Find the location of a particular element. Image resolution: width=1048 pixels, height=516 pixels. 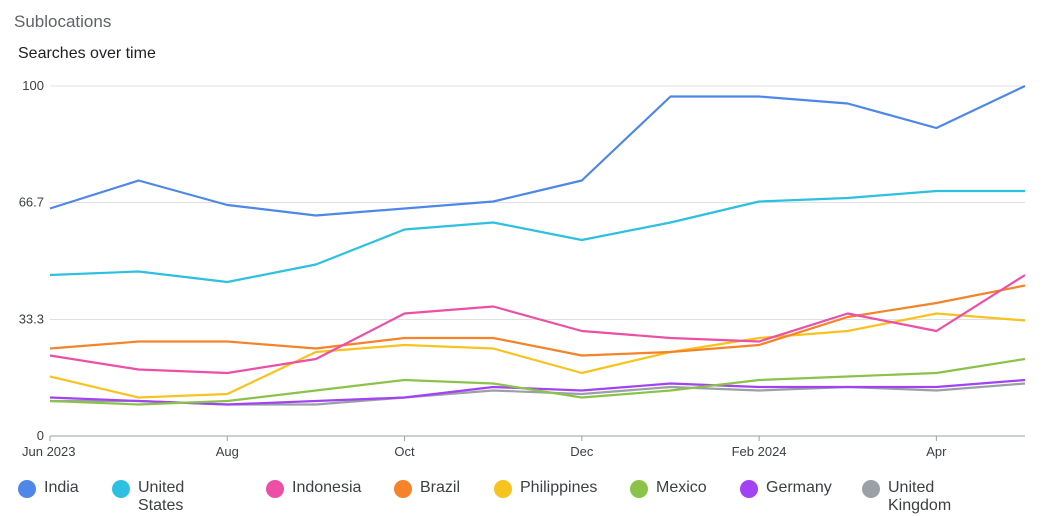

legend-item-united-states: United States is located at coordinates (148, 497).